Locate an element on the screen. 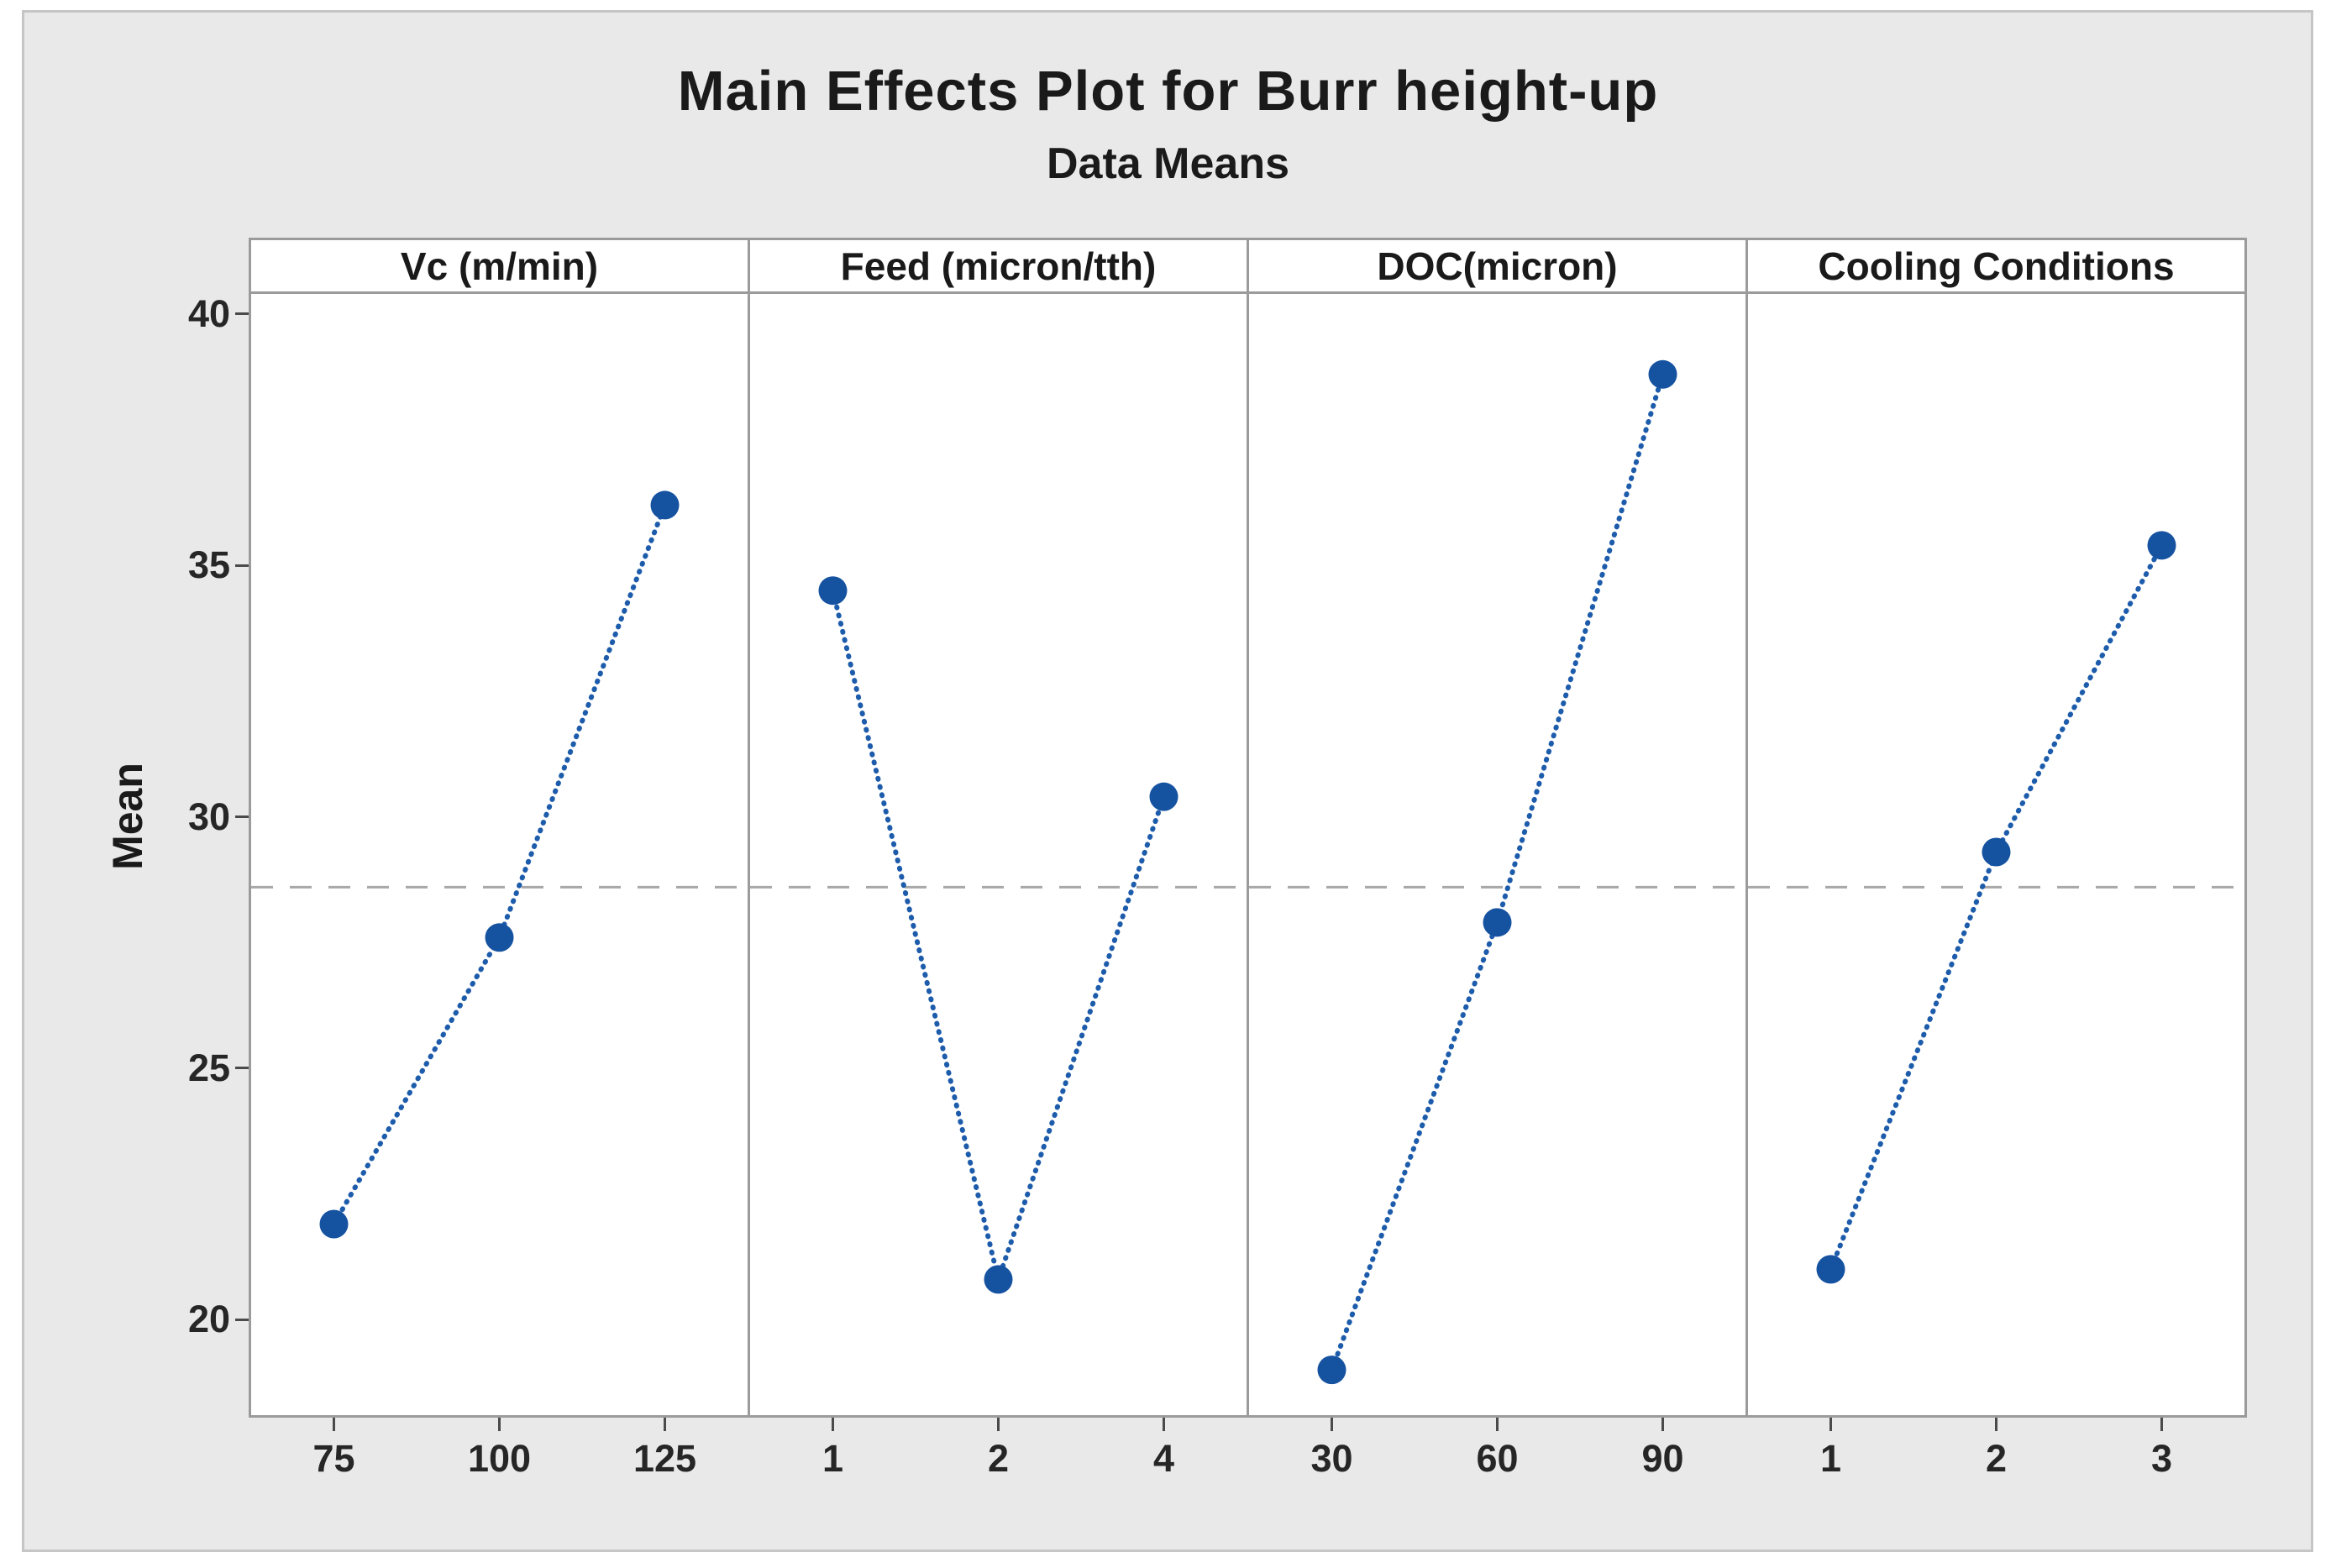 The width and height of the screenshot is (2336, 1568). y-tick-label: 25 is located at coordinates (208, 1067).